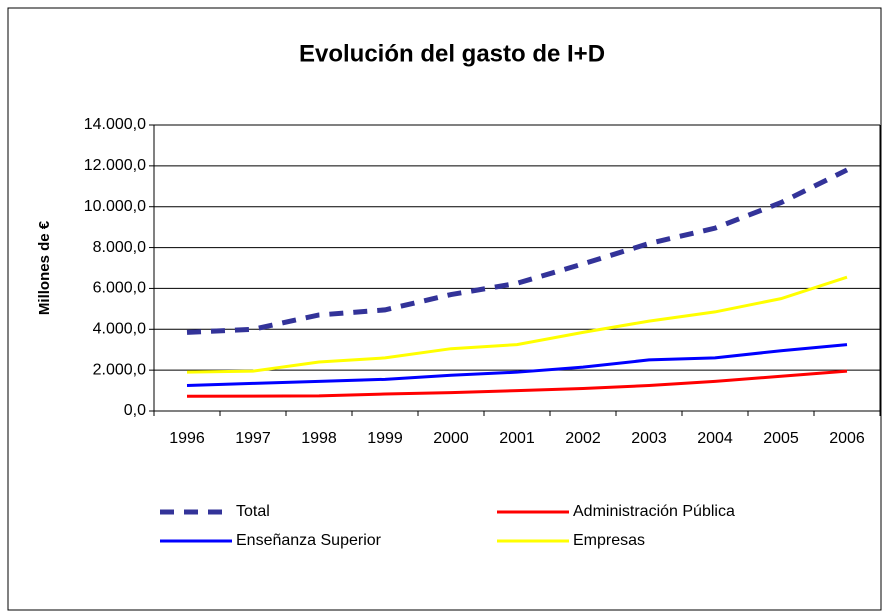 This screenshot has height=614, width=887. I want to click on x-tick-label: 2005, so click(781, 438).